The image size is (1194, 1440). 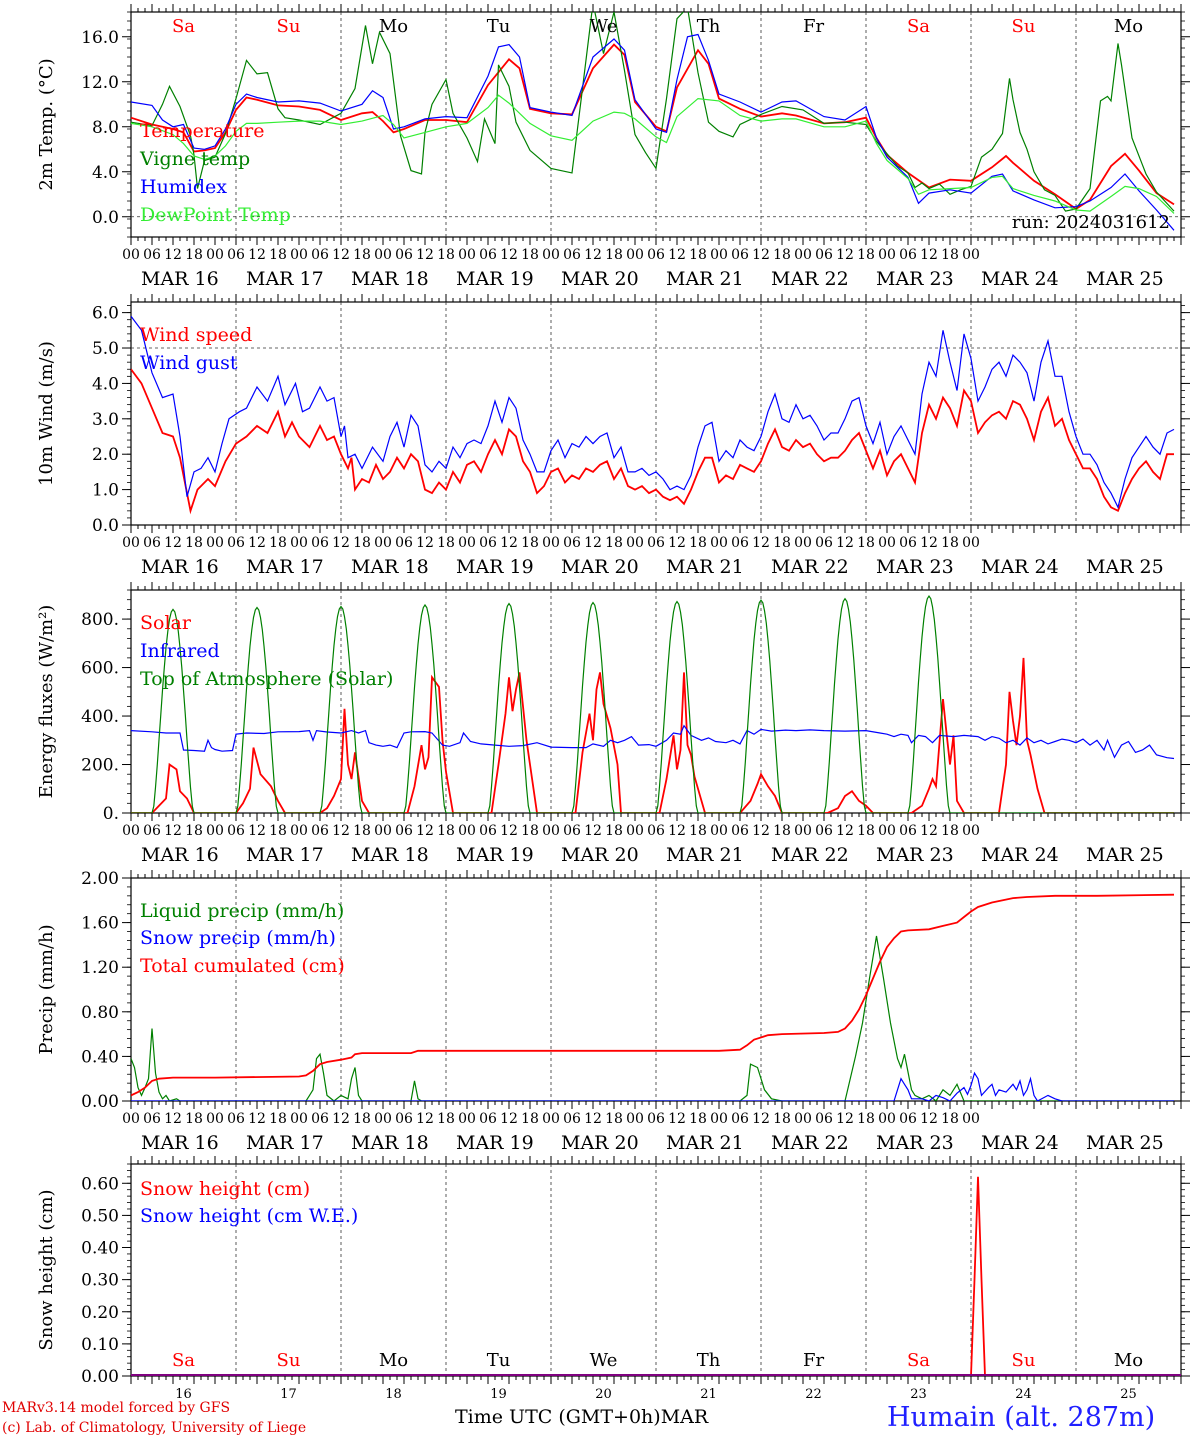 What do you see at coordinates (100, 1313) in the screenshot?
I see `y-tick-label: 0.20` at bounding box center [100, 1313].